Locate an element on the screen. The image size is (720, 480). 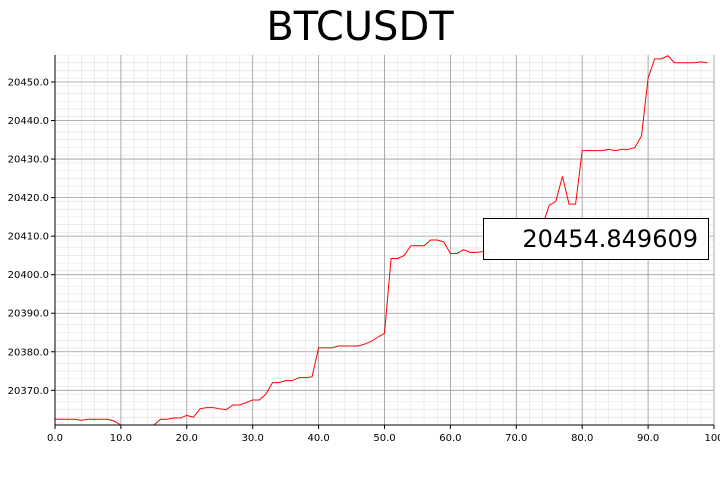
y-tick-label: 20450.0 is located at coordinates (28, 82).